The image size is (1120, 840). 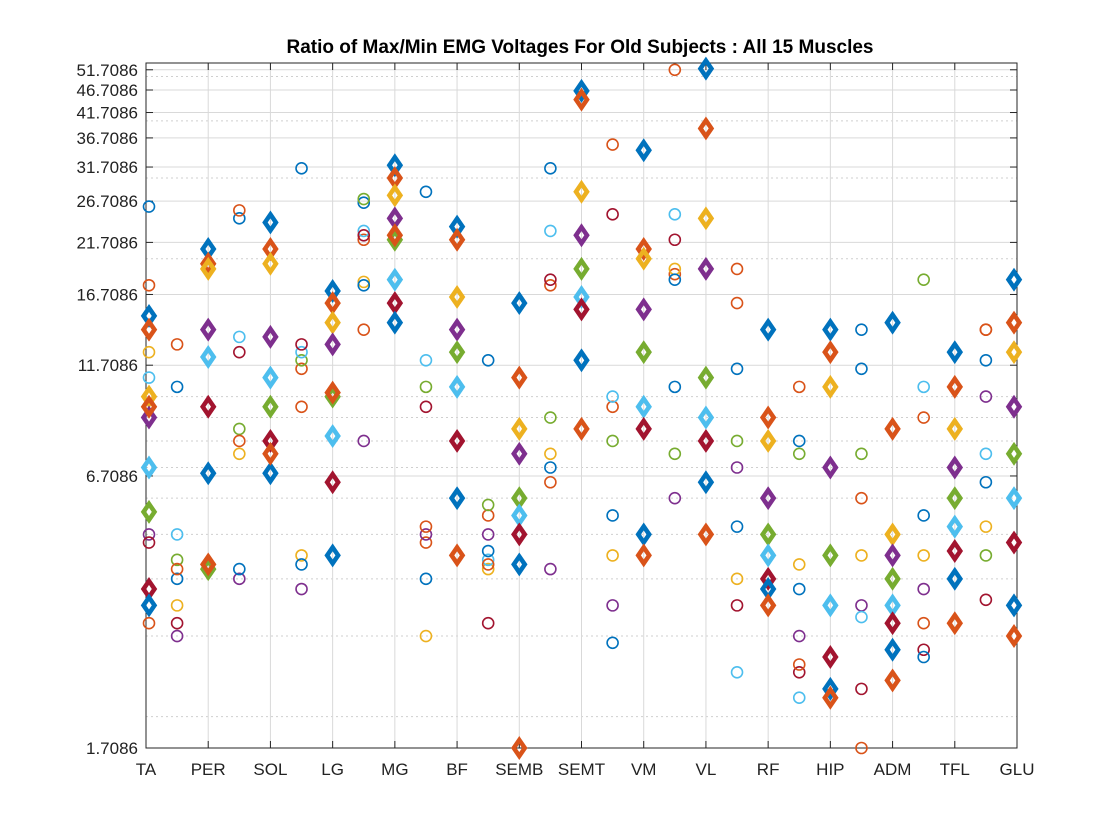 What do you see at coordinates (955, 769) in the screenshot?
I see `x-tick-label: TFL` at bounding box center [955, 769].